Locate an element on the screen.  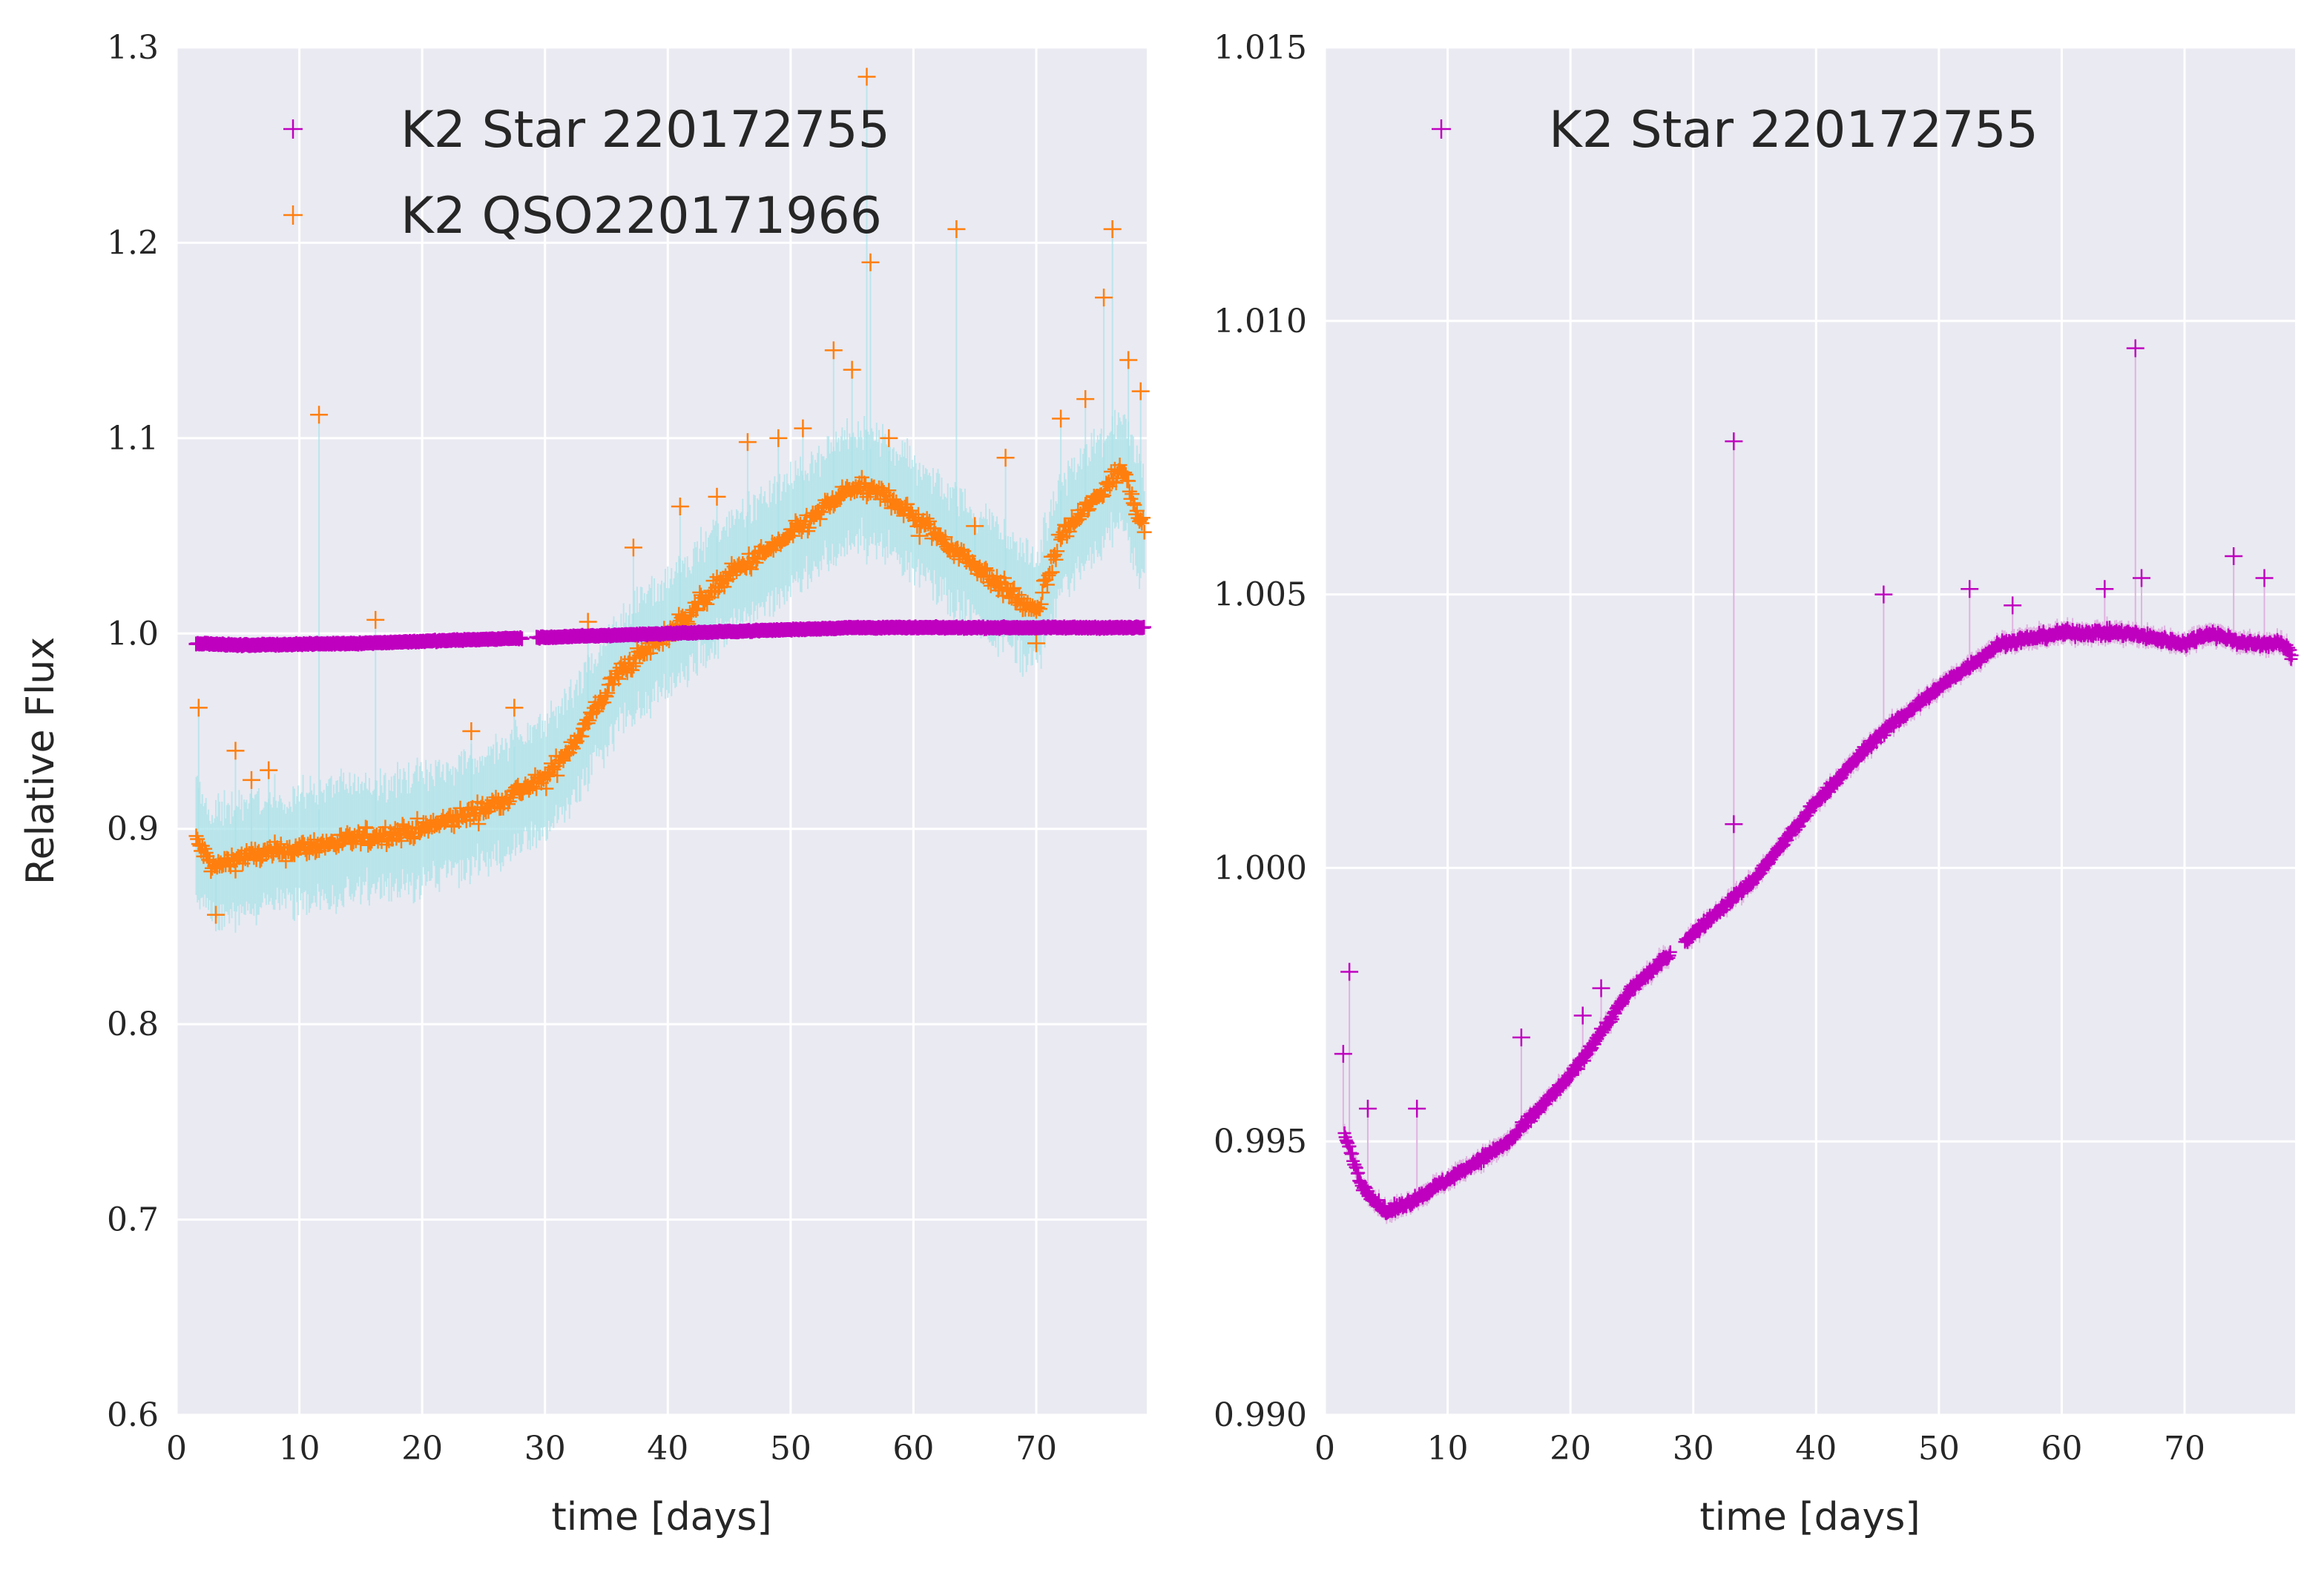
right-x-tick-labels: 0 10 20 30 40 50 60 70 is located at coordinates (1759, 1449).